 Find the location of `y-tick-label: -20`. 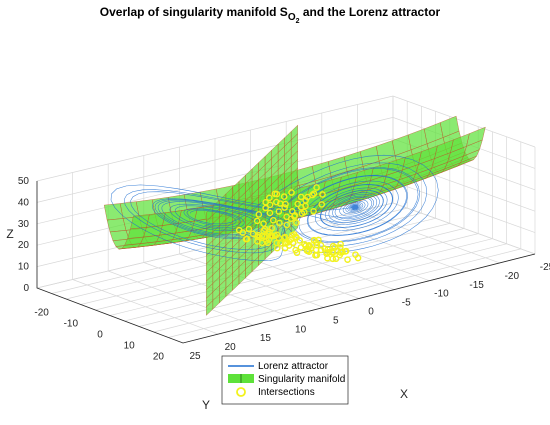

y-tick-label: -20 is located at coordinates (41, 313).